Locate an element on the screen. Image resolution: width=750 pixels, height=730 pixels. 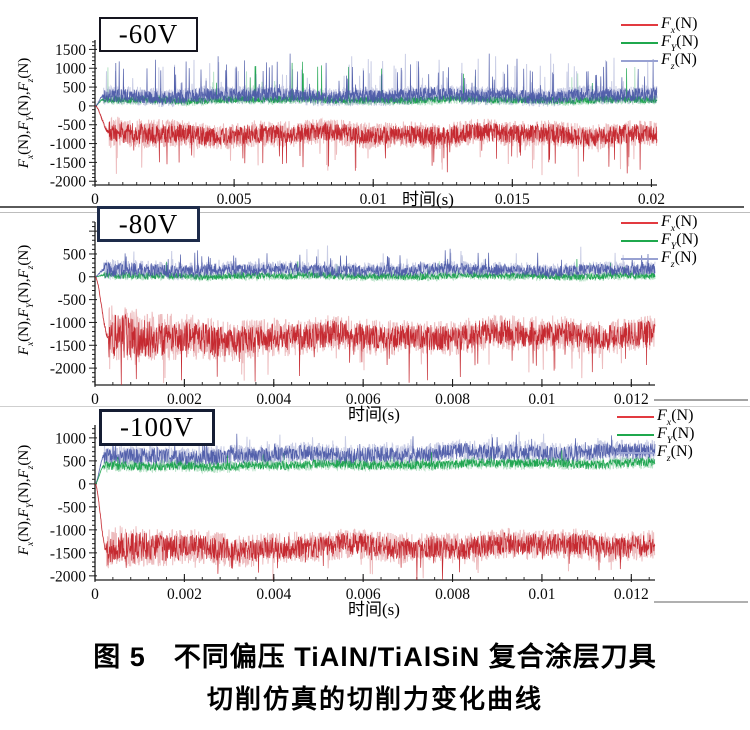
legend-chart2: Fx(N) FY(N) Fz(N) is located at coordinates (660, 241).